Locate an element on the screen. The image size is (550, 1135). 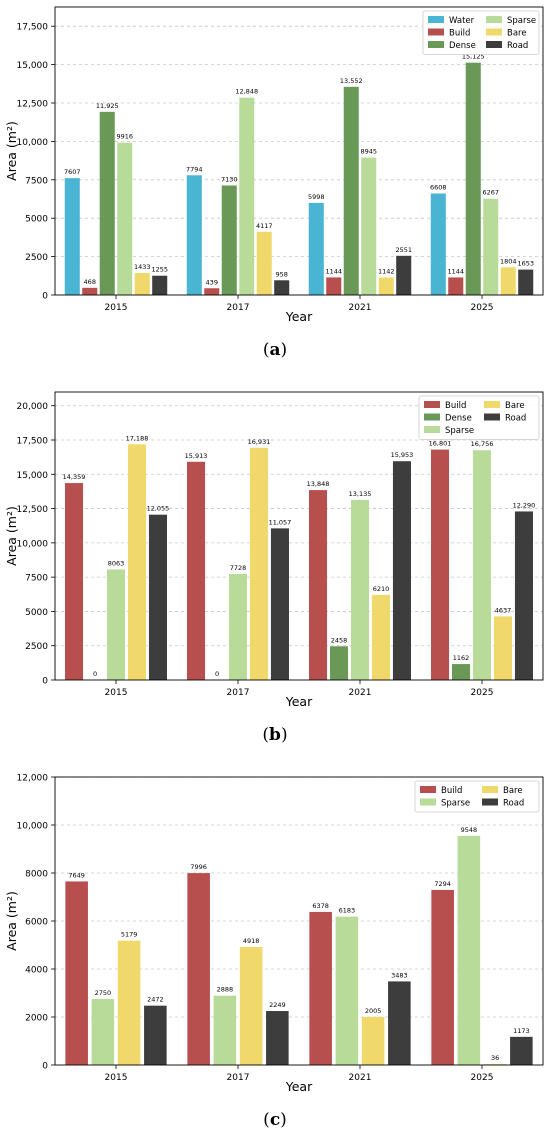
data-label: 7607 is located at coordinates (72, 172).